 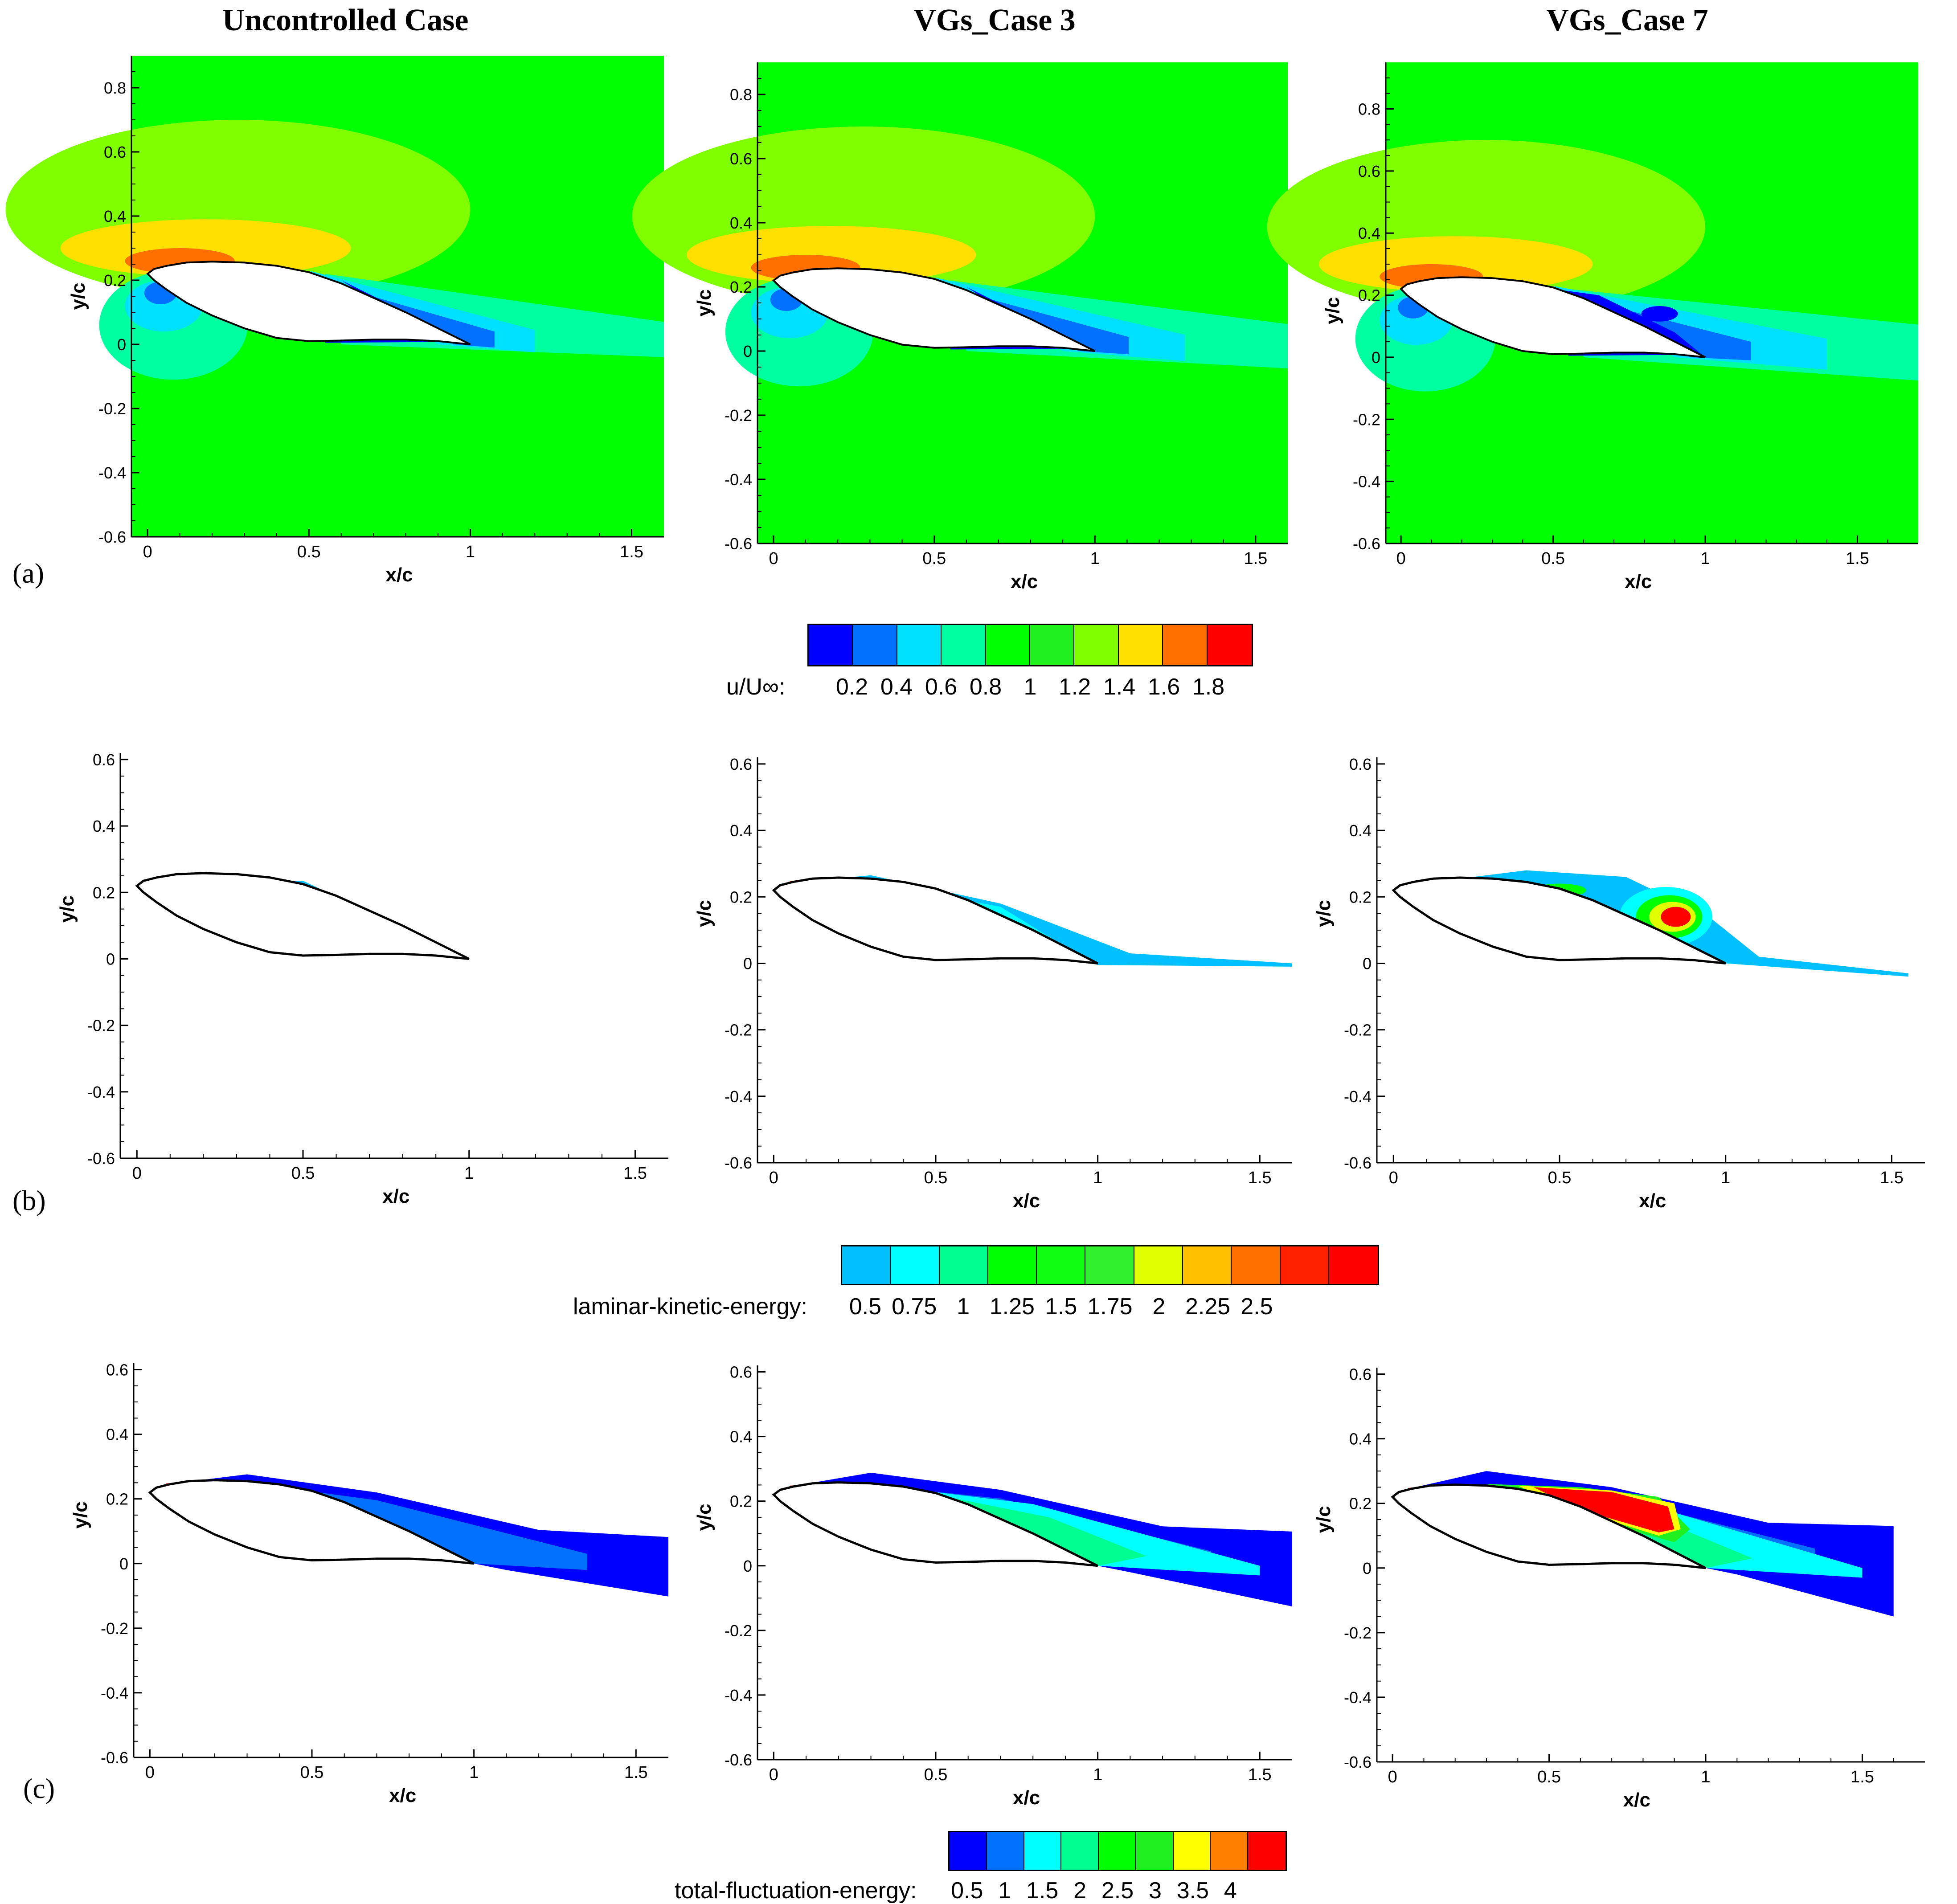 What do you see at coordinates (1659, 314) in the screenshot?
I see `vortex-core` at bounding box center [1659, 314].